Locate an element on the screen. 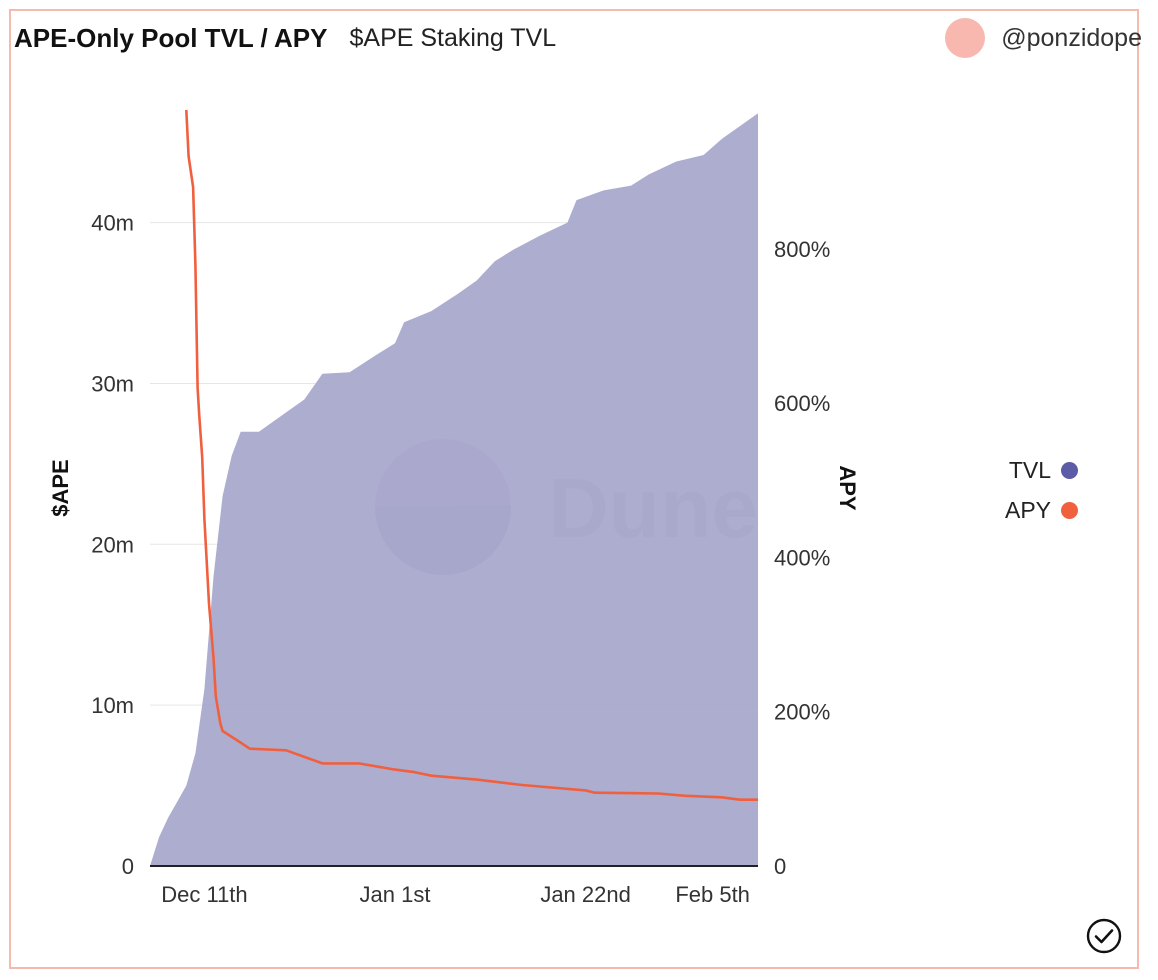 The image size is (1158, 980). x-tick-label: Jan 22nd is located at coordinates (585, 894).